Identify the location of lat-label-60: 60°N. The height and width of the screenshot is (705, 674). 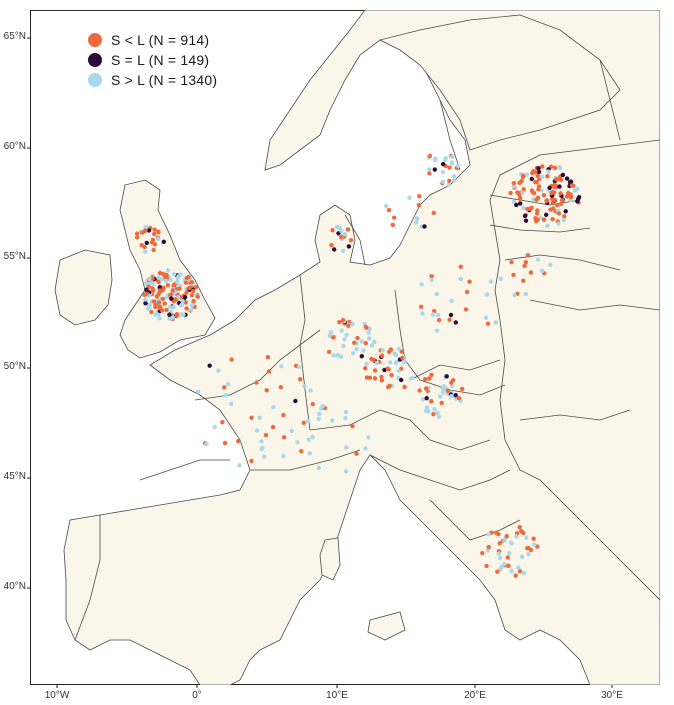
(14, 146).